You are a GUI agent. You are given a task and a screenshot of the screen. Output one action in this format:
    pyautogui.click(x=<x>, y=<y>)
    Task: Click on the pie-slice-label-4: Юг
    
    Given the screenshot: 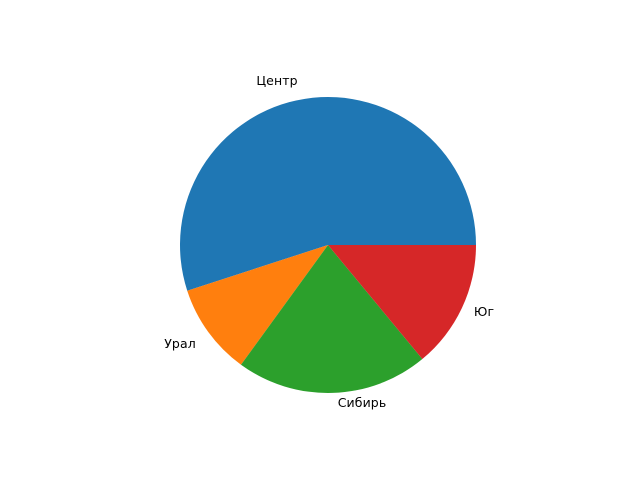 What is the action you would take?
    pyautogui.click(x=484, y=311)
    